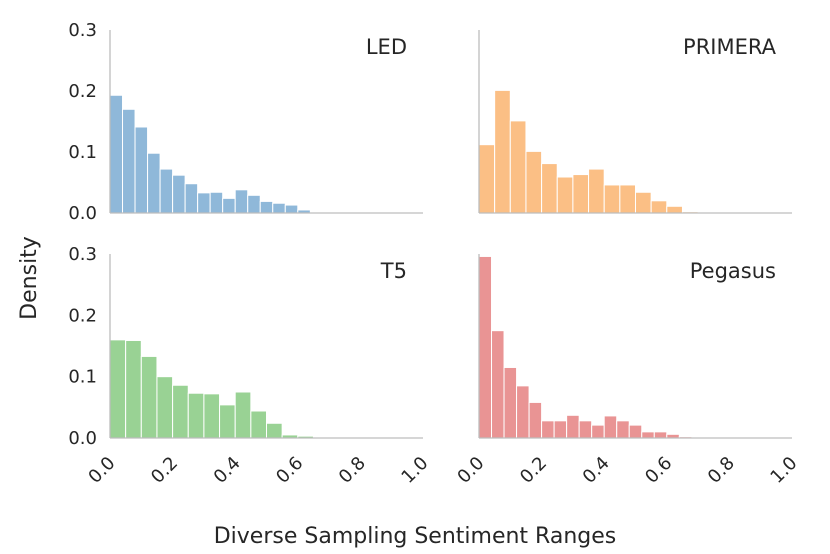 The height and width of the screenshot is (554, 830). Describe the element at coordinates (730, 47) in the screenshot. I see `panel-title: PRIMERA` at that location.